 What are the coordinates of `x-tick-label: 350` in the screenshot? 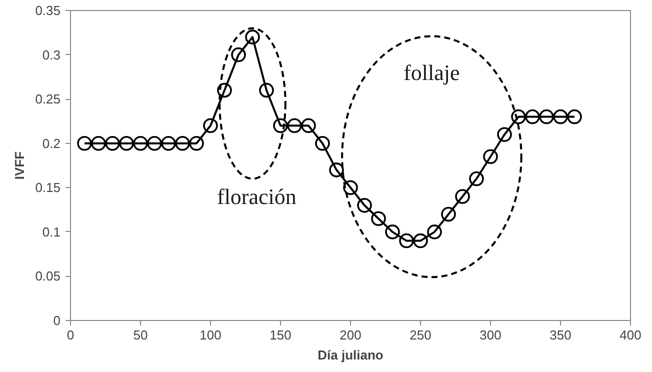 It's located at (561, 335).